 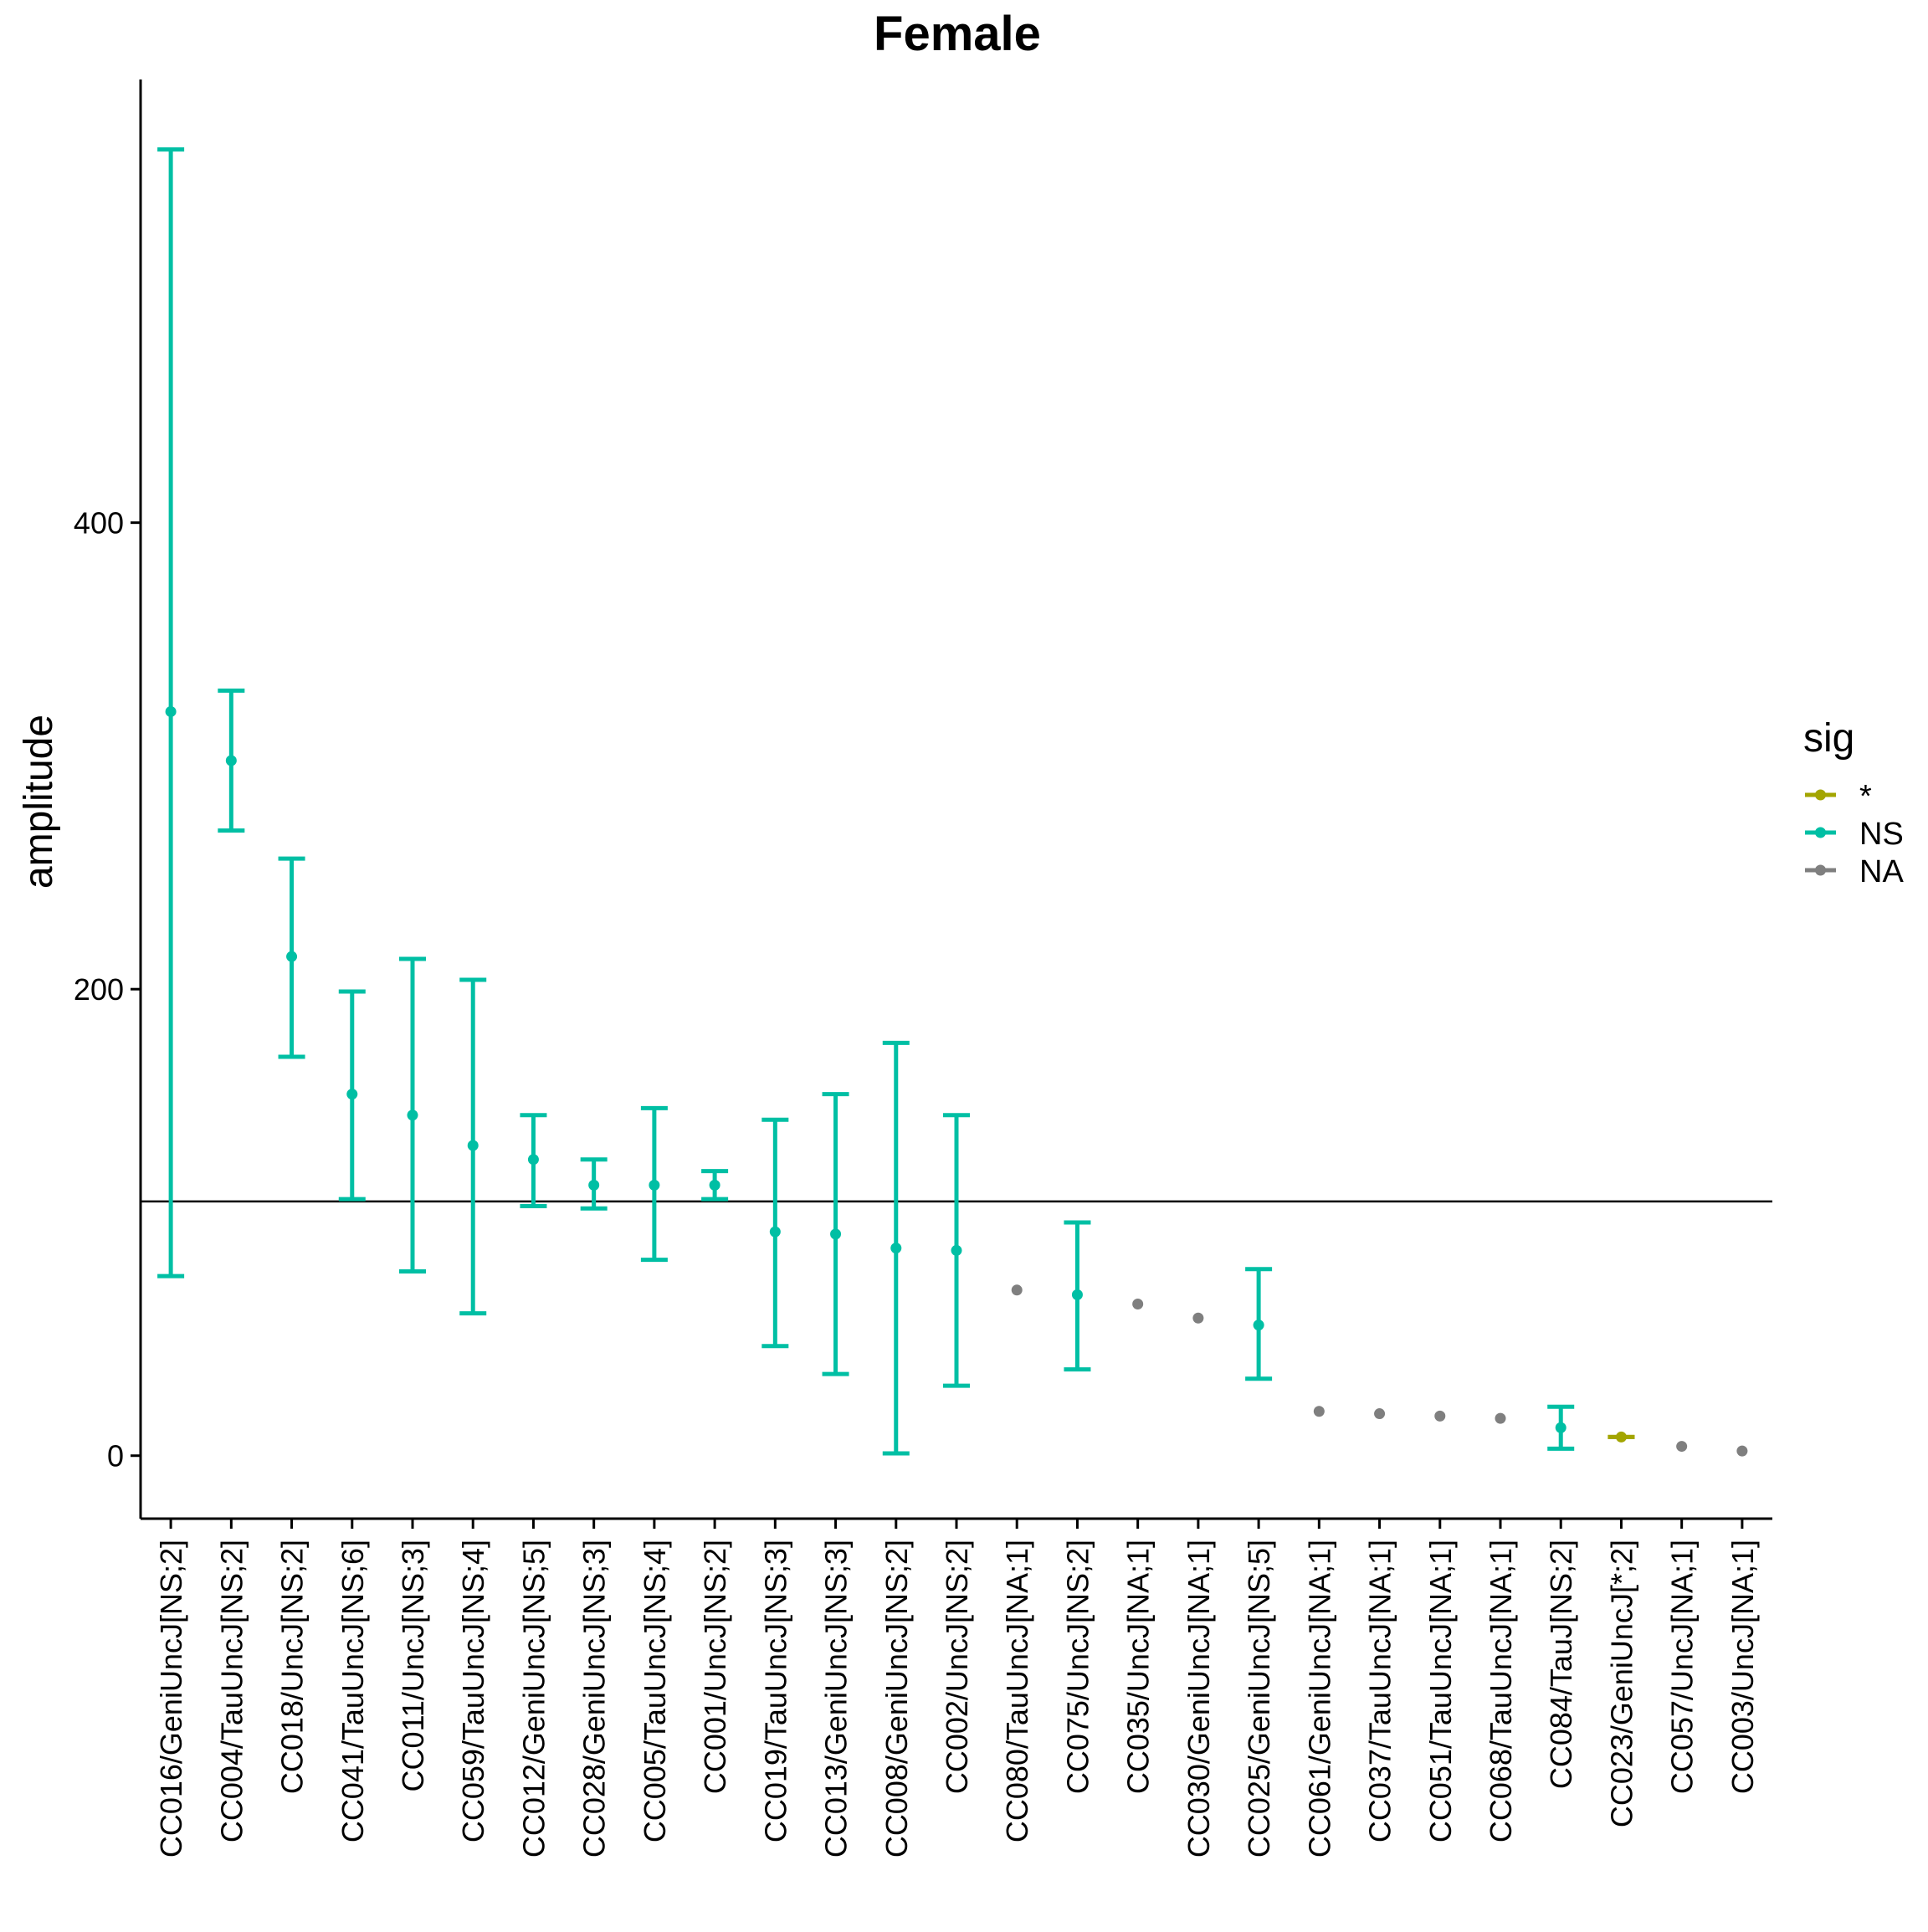 I want to click on x-tick-label: CC037/TauUncJ[NA;1], so click(x=1380, y=1691).